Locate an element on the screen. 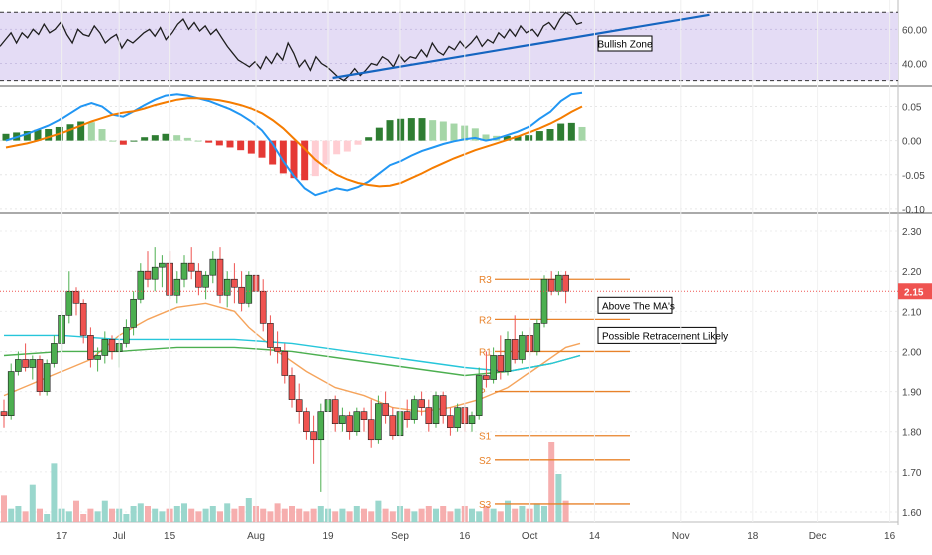 The width and height of the screenshot is (932, 555). macd-tick-label: -0.05 is located at coordinates (913, 176).